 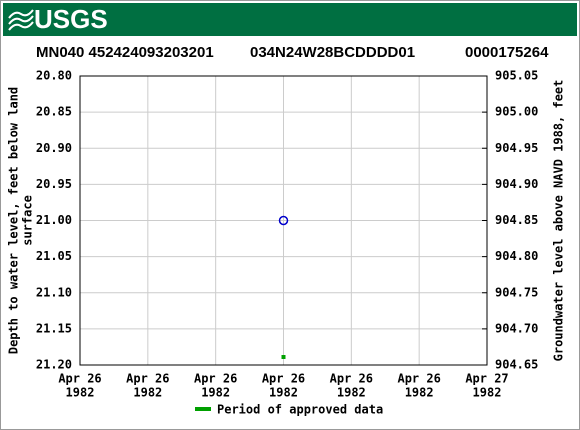 What do you see at coordinates (516, 184) in the screenshot?
I see `y2-tick-label: 904.90` at bounding box center [516, 184].